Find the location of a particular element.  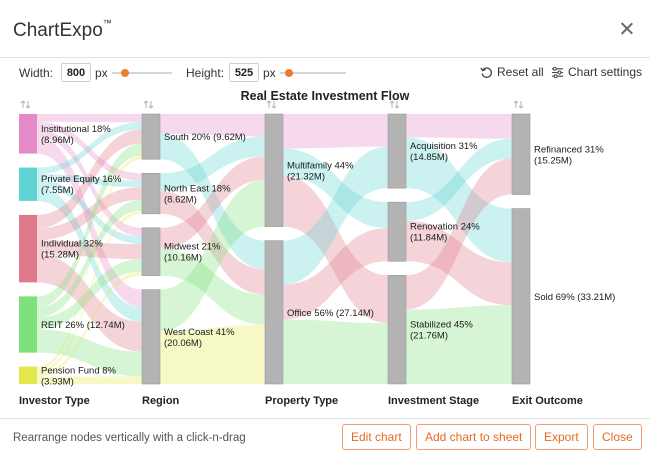

height-slider is located at coordinates (313, 73).